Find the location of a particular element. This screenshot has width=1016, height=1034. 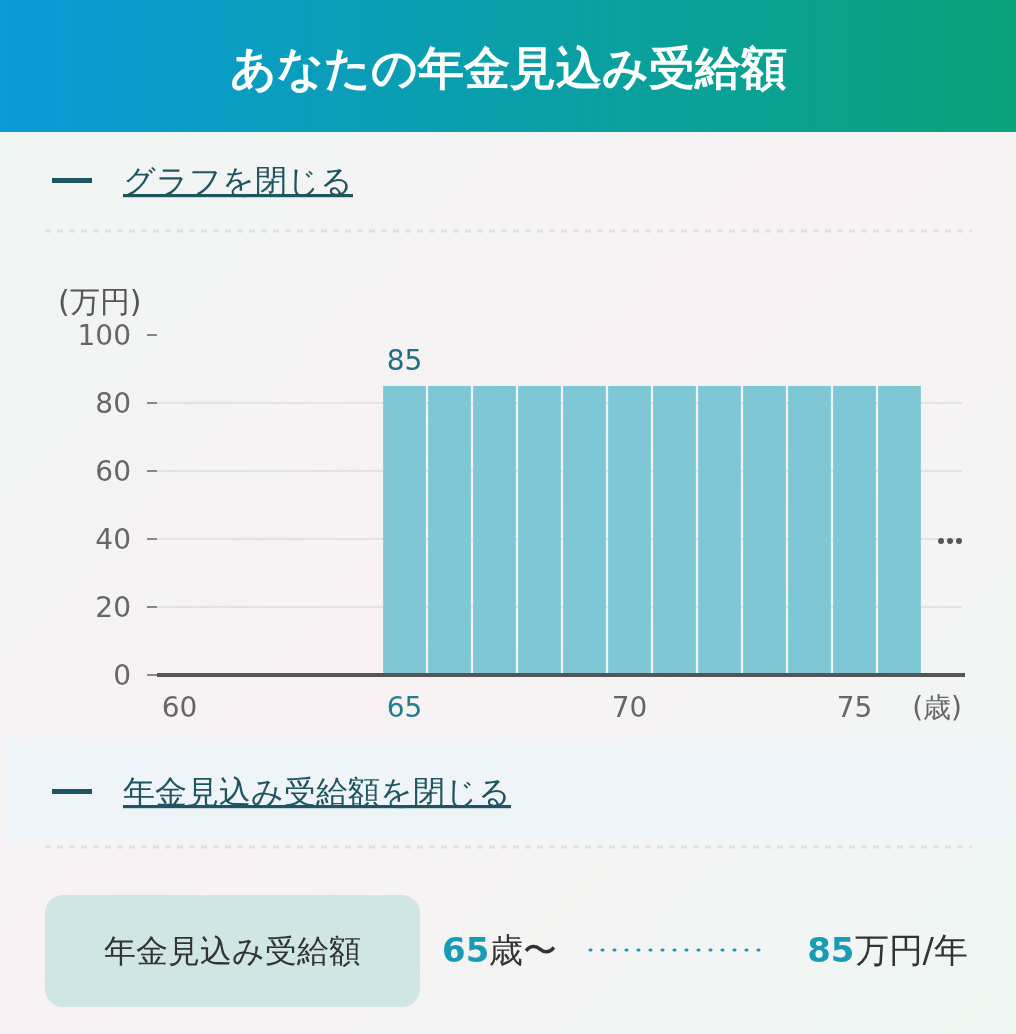

y-tick-label: 0 is located at coordinates (122, 675).